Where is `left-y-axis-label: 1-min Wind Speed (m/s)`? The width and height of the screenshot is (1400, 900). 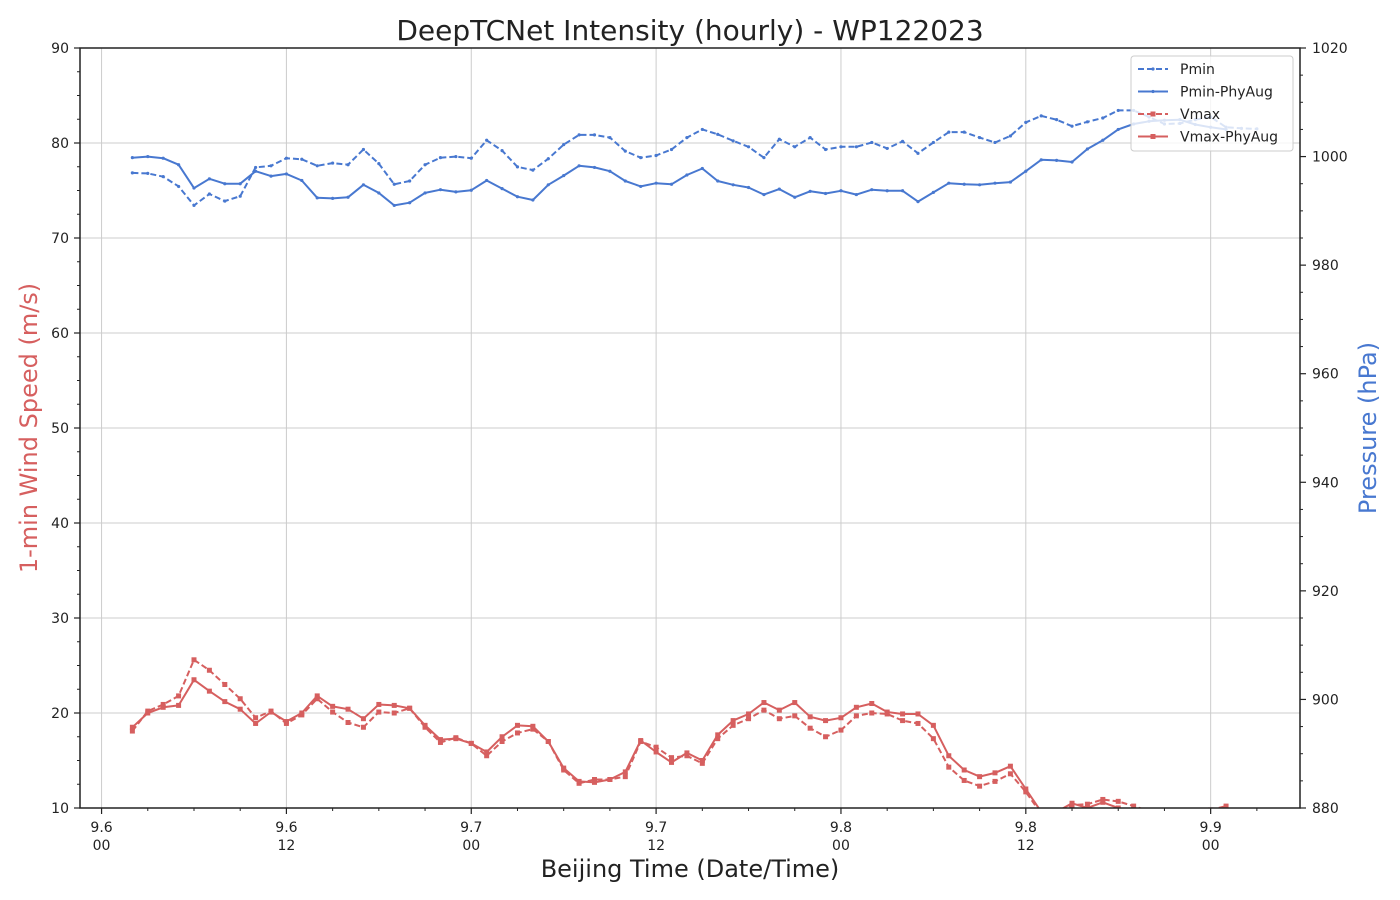
left-y-axis-label: 1-min Wind Speed (m/s) is located at coordinates (29, 428).